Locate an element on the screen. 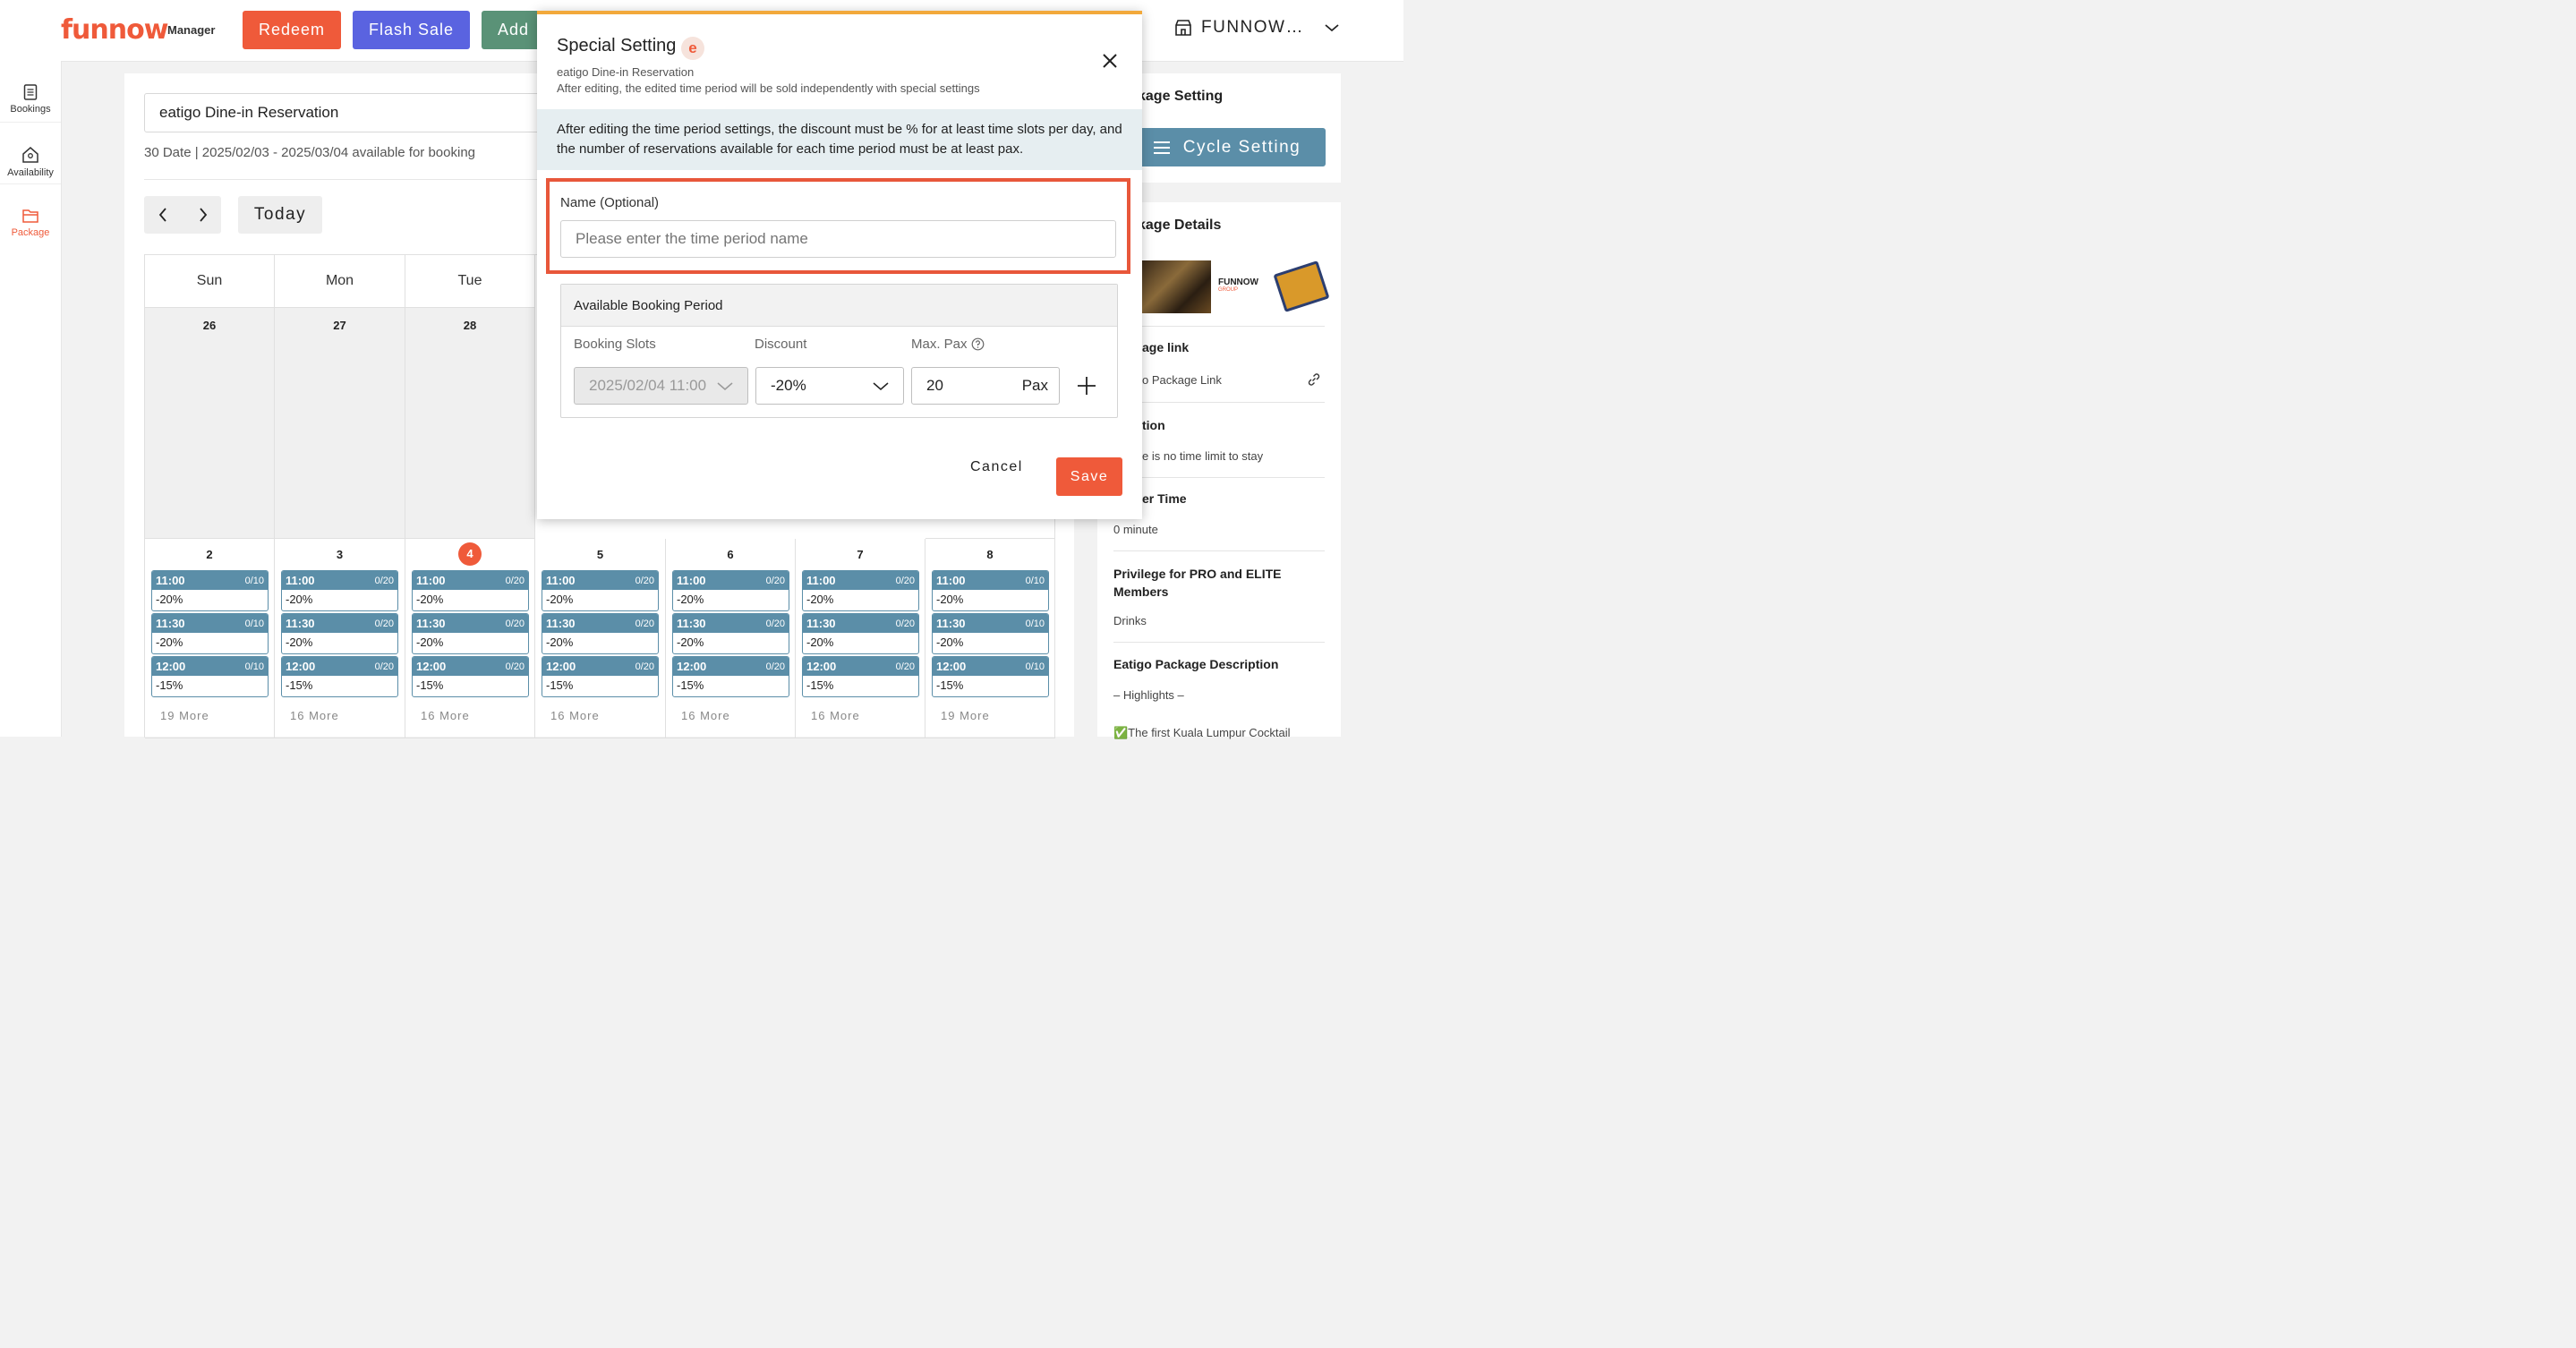 The image size is (2576, 1348). help-icon is located at coordinates (978, 344).